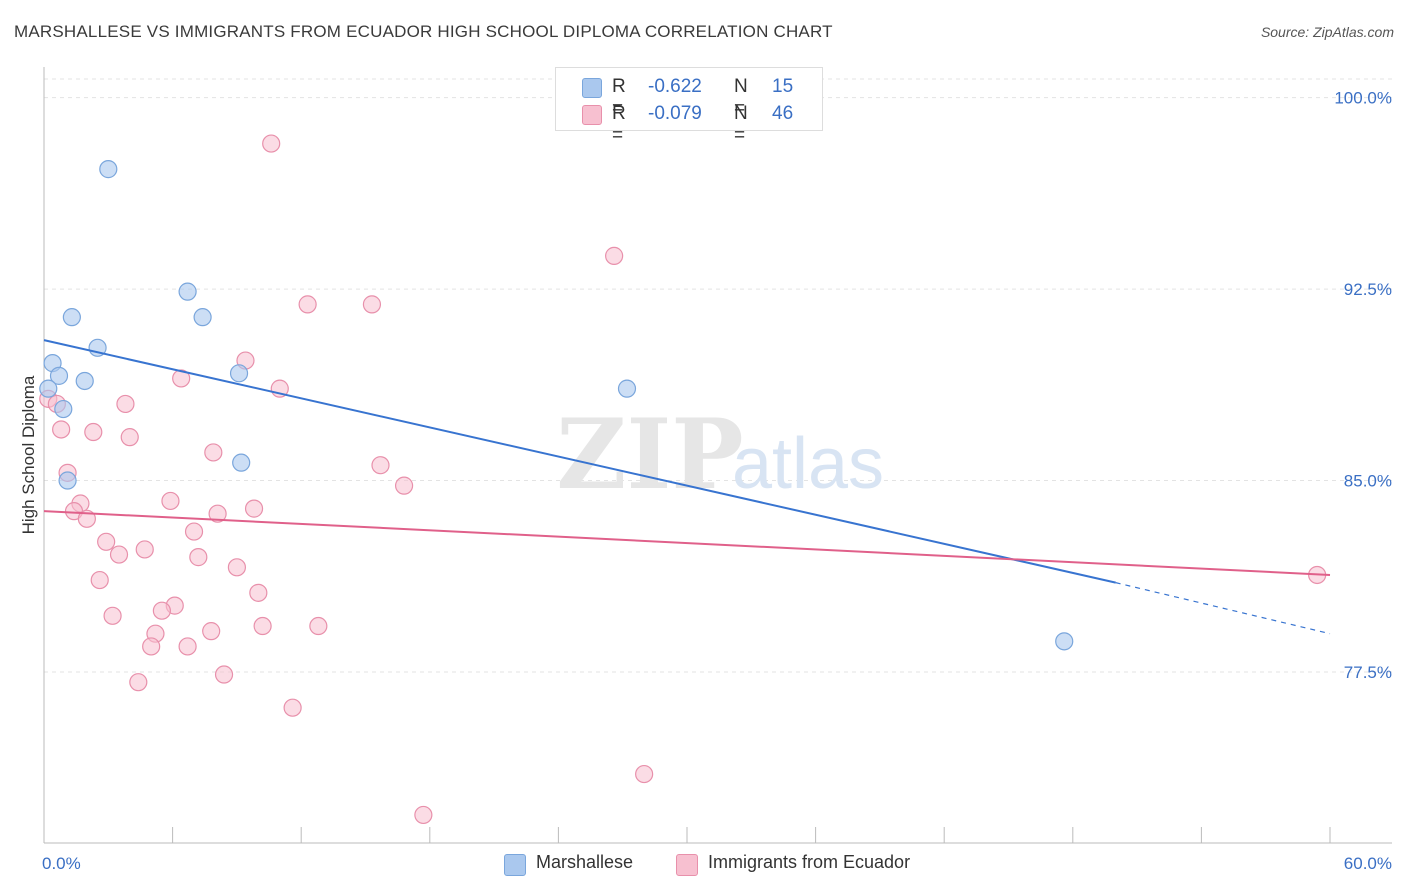 The height and width of the screenshot is (892, 1406). I want to click on correlation-legend: R = -0.622 N = 15 R = -0.079 N = 46, so click(689, 106).